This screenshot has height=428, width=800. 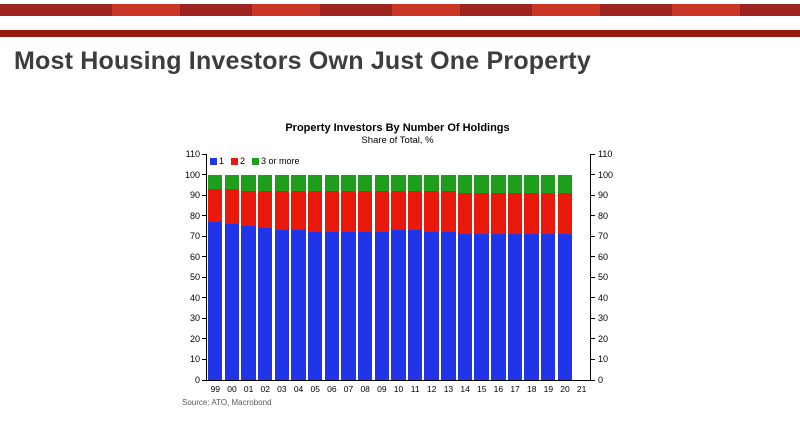 What do you see at coordinates (515, 389) in the screenshot?
I see `x-axis-tick-label: 17` at bounding box center [515, 389].